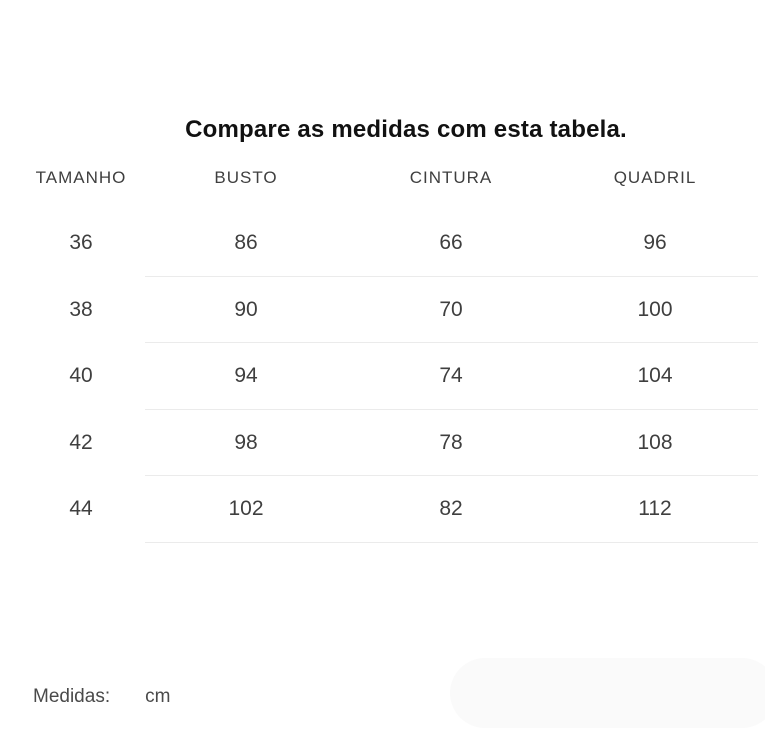  Describe the element at coordinates (382, 178) in the screenshot. I see `table-header-row: TAMANHO BUSTO CINTURA QUADRIL` at that location.